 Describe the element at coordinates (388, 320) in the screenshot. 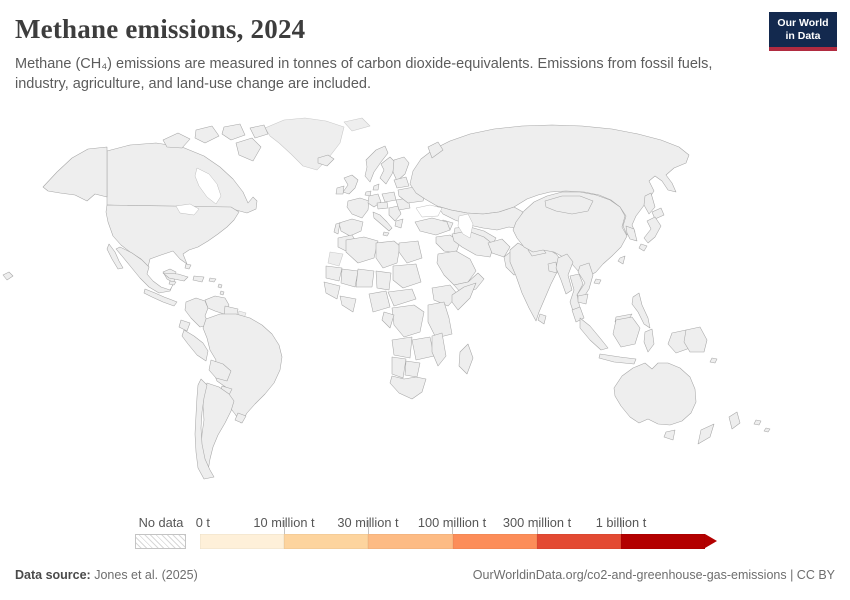

I see `region-gabon-congo` at that location.